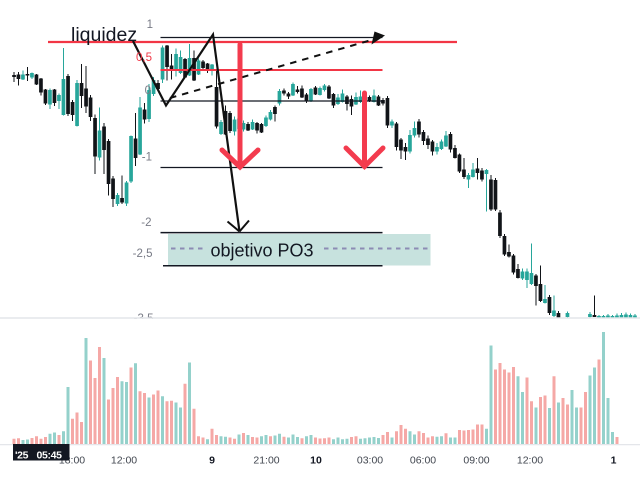 This screenshot has height=485, width=640. Describe the element at coordinates (476, 461) in the screenshot. I see `svg-text: 09:00` at that location.